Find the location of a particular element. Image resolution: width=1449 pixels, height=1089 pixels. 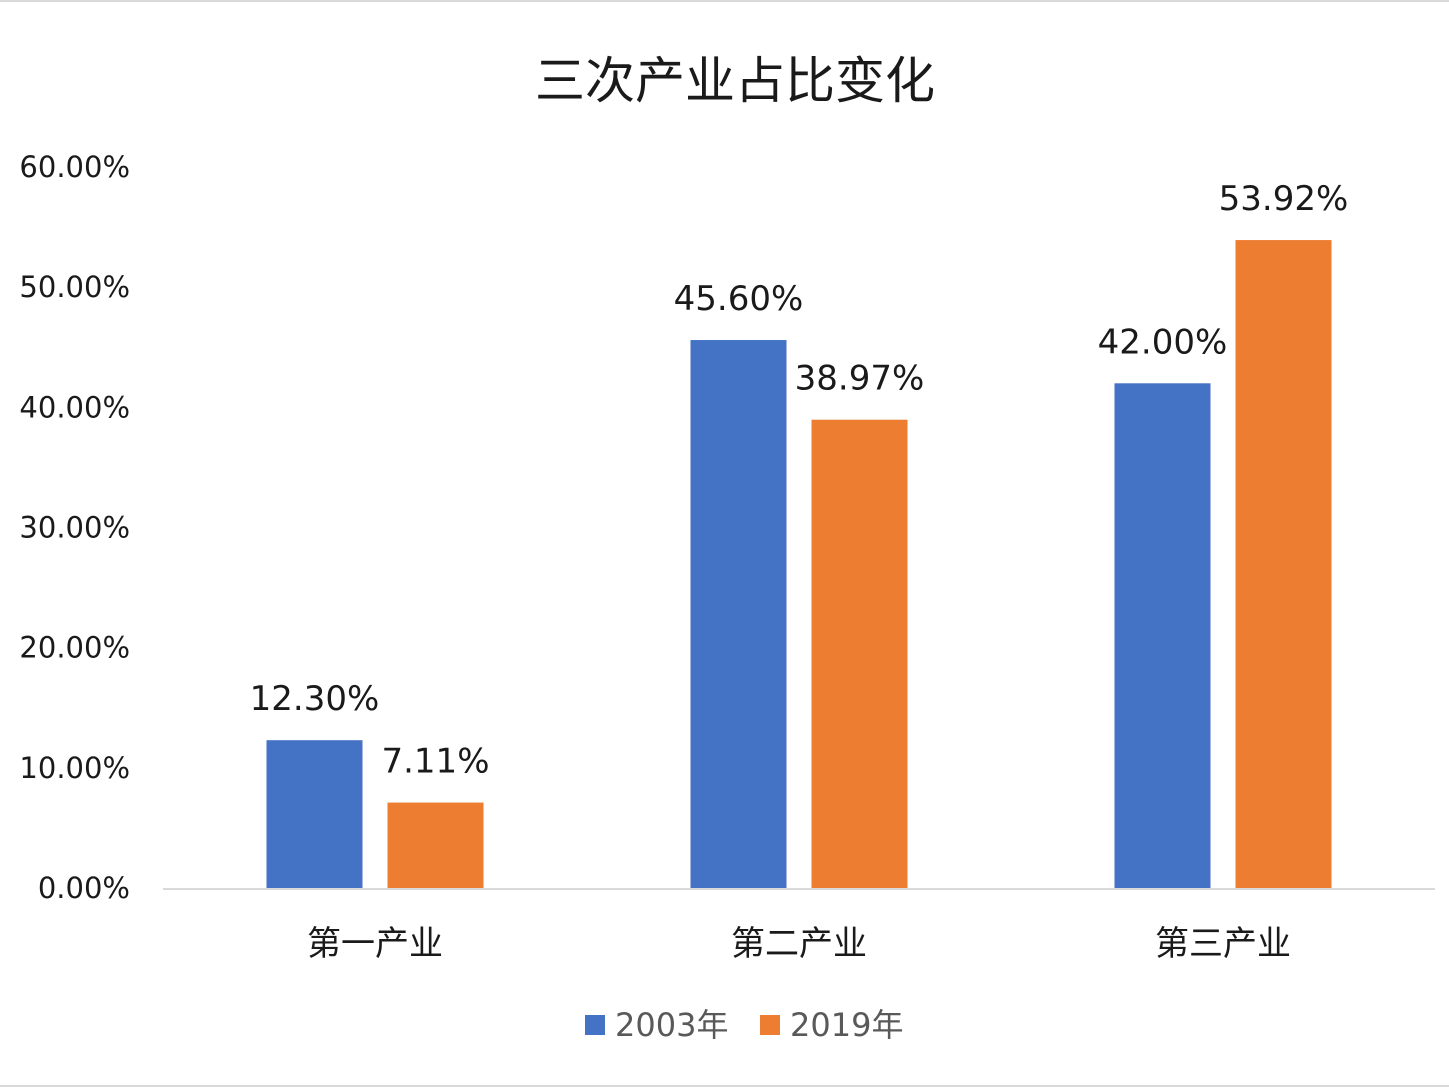

y-tick-label: 60.00% is located at coordinates (74, 167).